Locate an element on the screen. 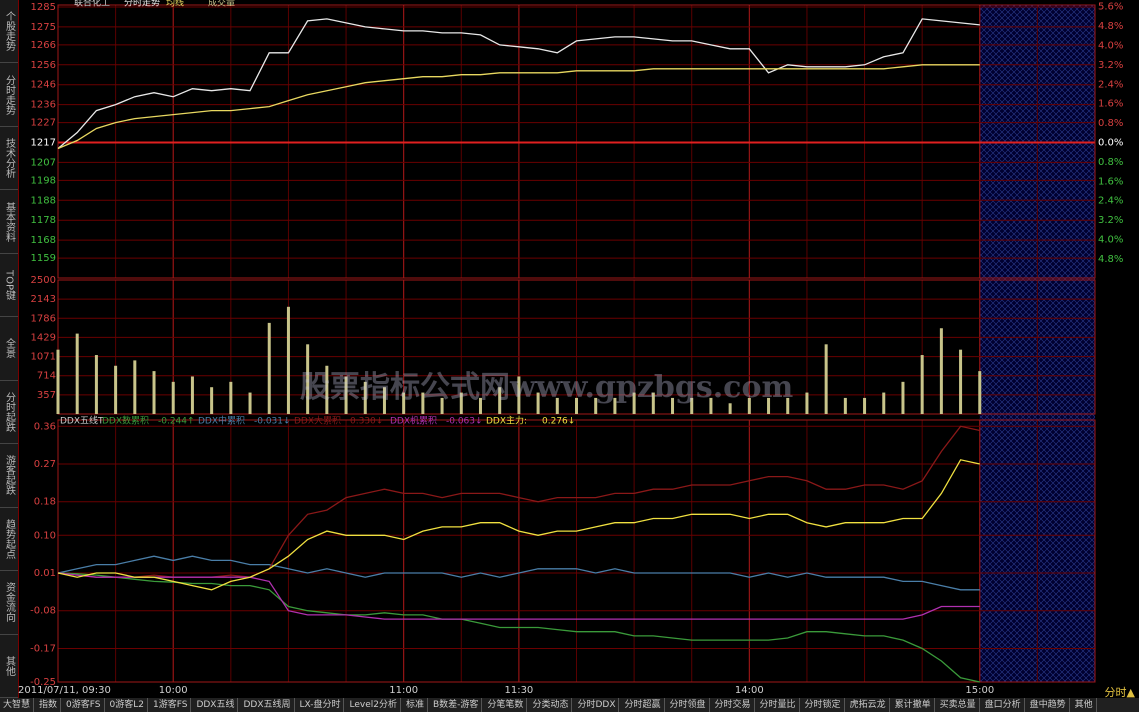 The height and width of the screenshot is (712, 1139). side-tab: 技术分析 is located at coordinates (9, 159).